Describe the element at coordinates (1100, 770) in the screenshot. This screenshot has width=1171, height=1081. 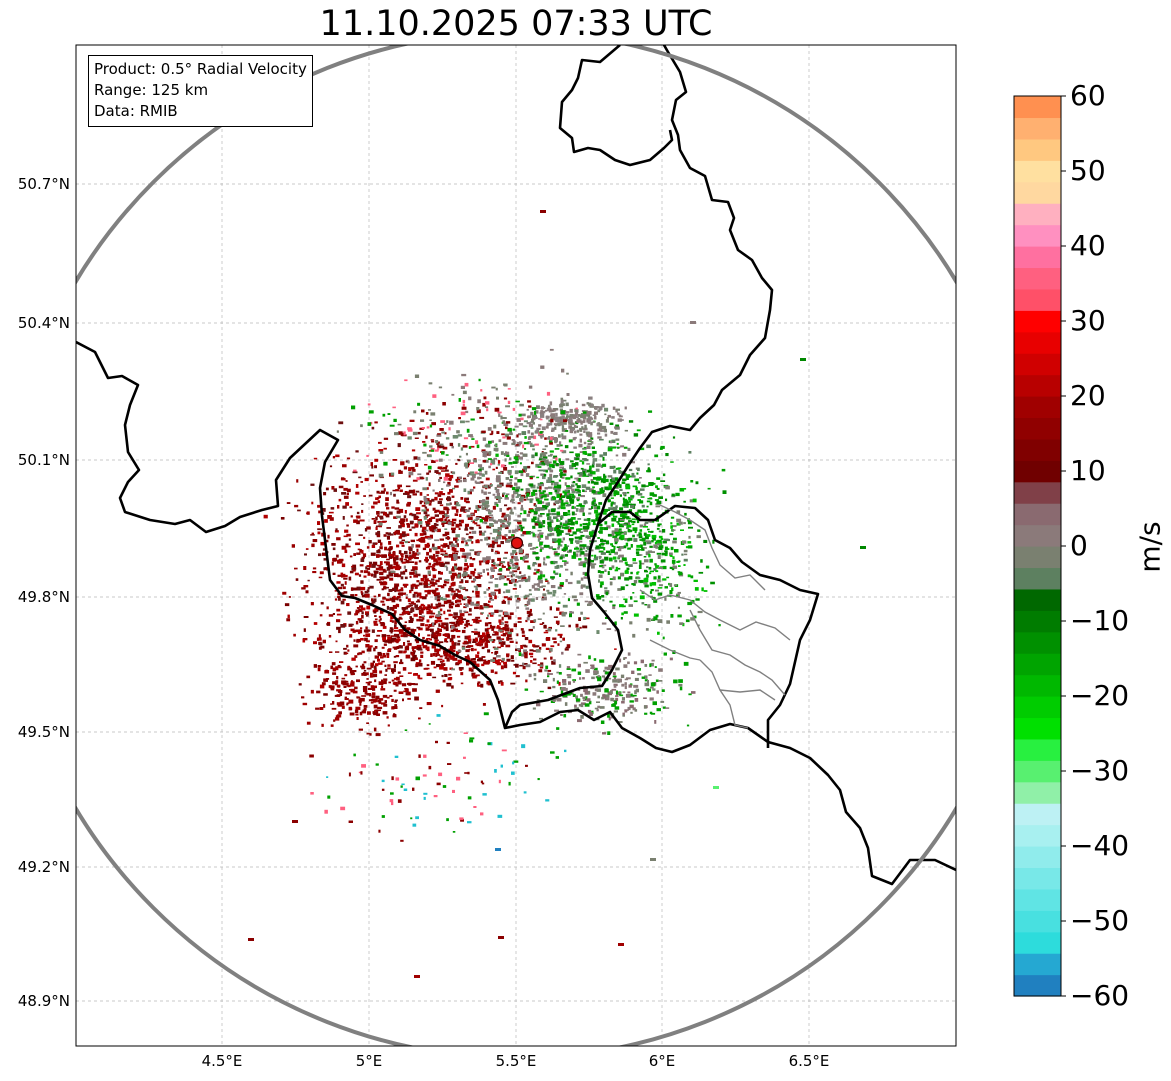
I see `colorbar-tick-label: −30` at that location.